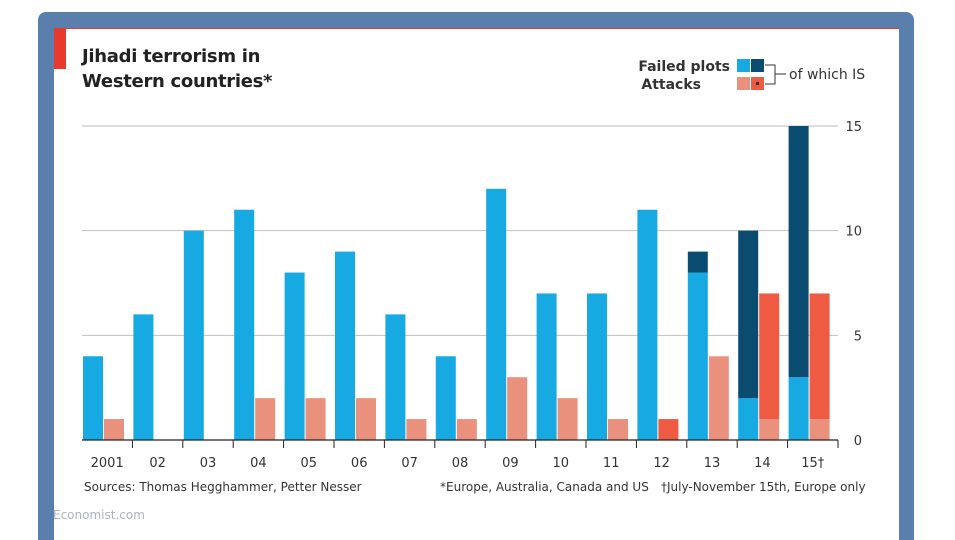 Image resolution: width=955 pixels, height=540 pixels. Describe the element at coordinates (827, 75) in the screenshot. I see `legend-of-which-is-label: of which IS` at that location.